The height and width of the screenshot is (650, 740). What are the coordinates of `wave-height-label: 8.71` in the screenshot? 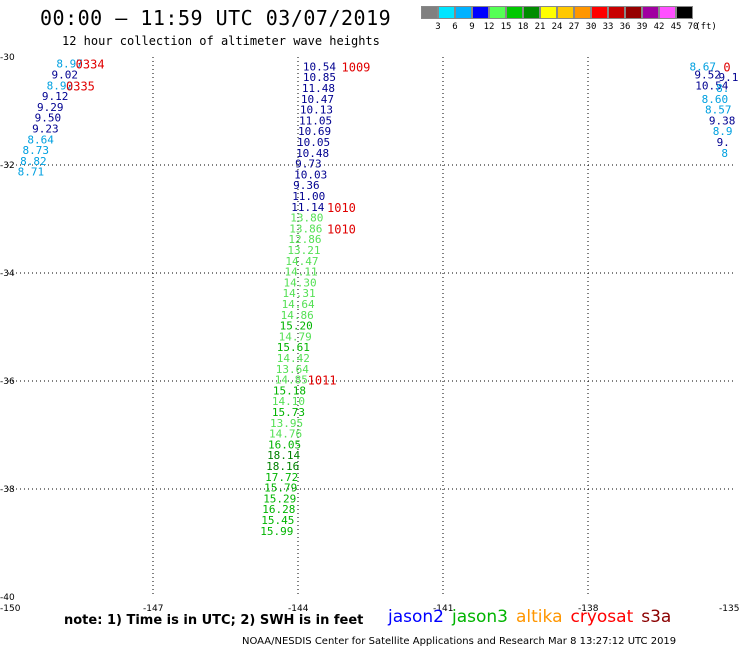 It's located at (31, 172).